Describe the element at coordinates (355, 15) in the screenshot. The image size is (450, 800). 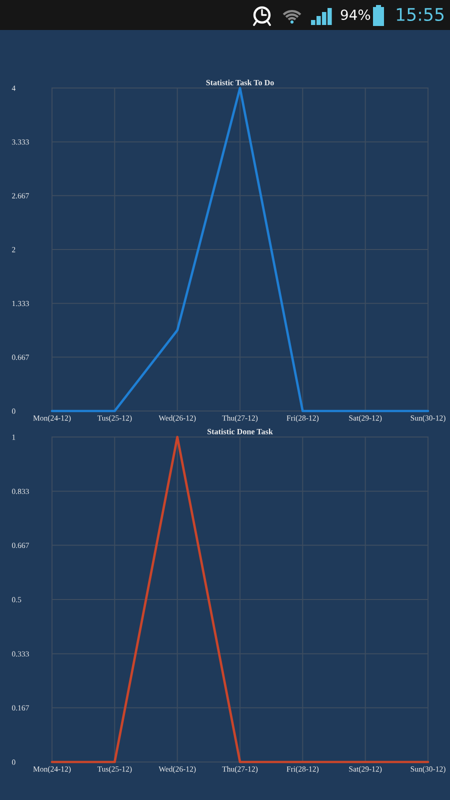
I see `text: 94%` at that location.